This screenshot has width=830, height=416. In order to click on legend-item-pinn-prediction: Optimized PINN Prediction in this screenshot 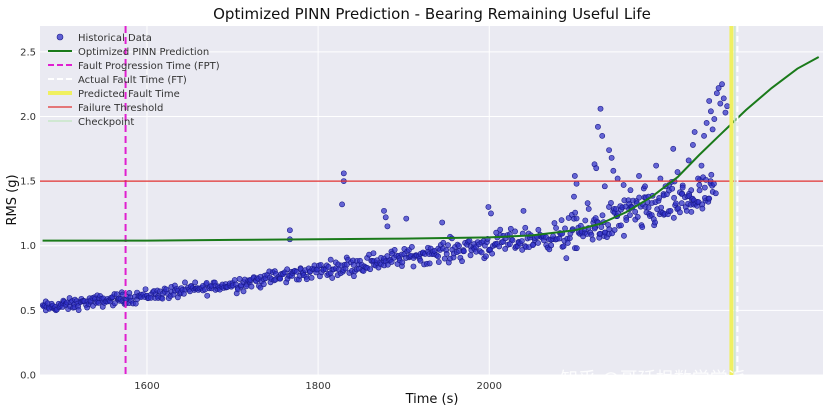, I will do `click(128, 52)`.